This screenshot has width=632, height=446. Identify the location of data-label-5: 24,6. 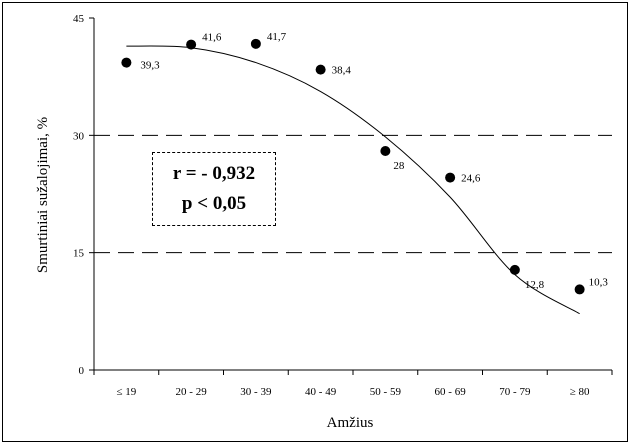
(471, 179).